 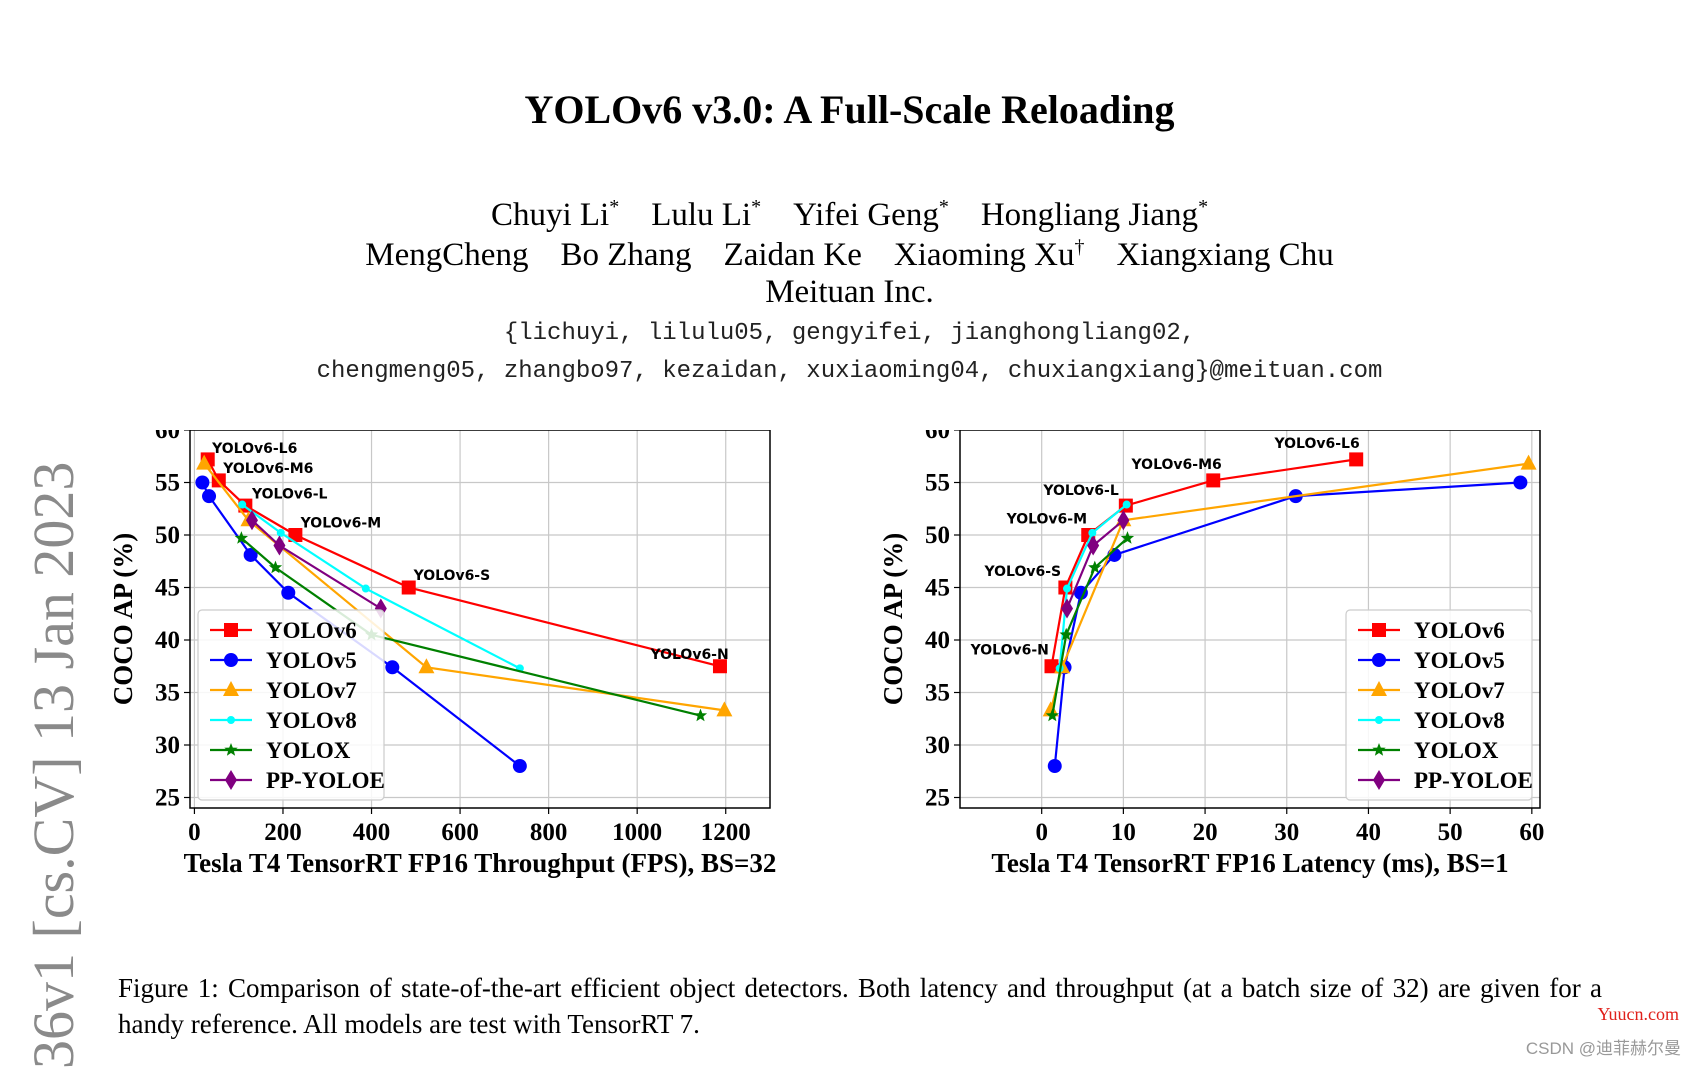 What do you see at coordinates (447, 255) in the screenshot?
I see `author-name: MengCheng` at bounding box center [447, 255].